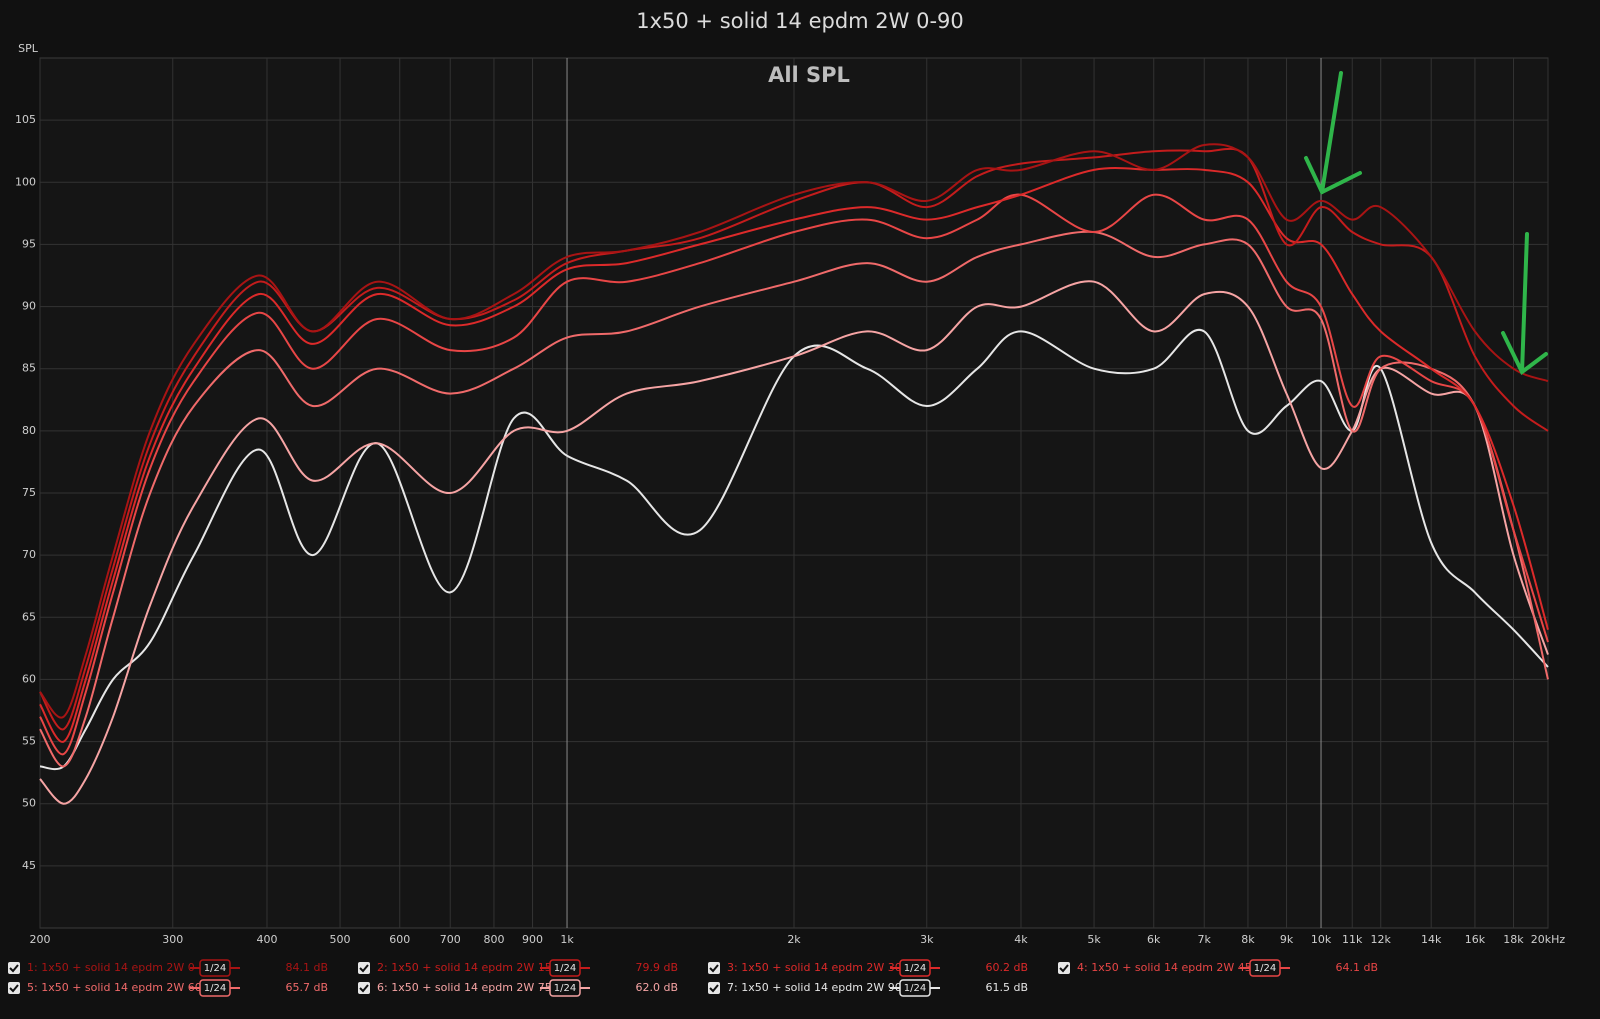  What do you see at coordinates (464, 967) in the screenshot?
I see `legend-label: 2: 1x50 + solid 14 epdm 2W 15` at bounding box center [464, 967].